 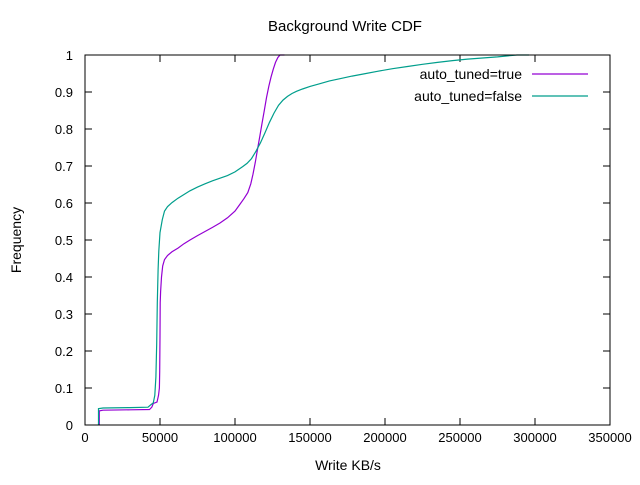 What do you see at coordinates (64, 166) in the screenshot?
I see `y-tick-label: 0.7` at bounding box center [64, 166].